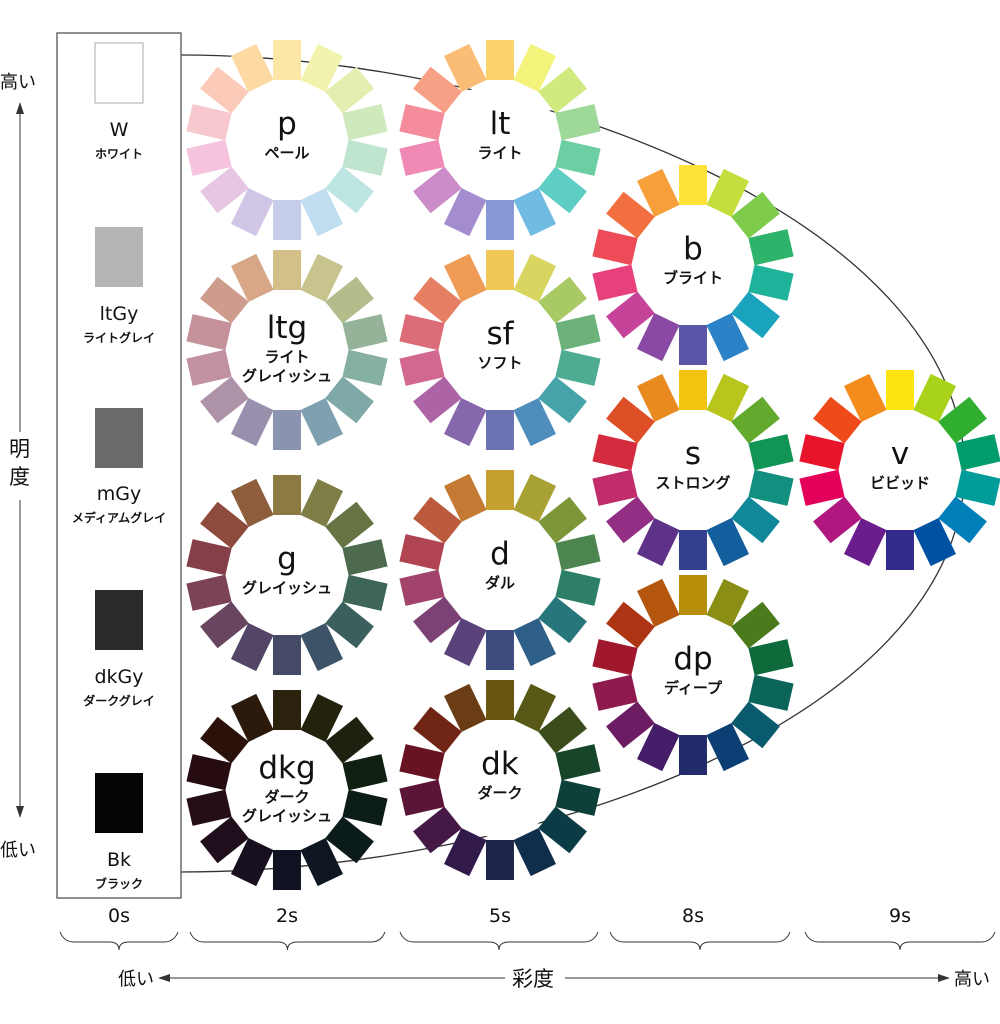 This screenshot has height=1024, width=1000. What do you see at coordinates (700, 928) in the screenshot?
I see `saturation-group-8s: 8s` at bounding box center [700, 928].